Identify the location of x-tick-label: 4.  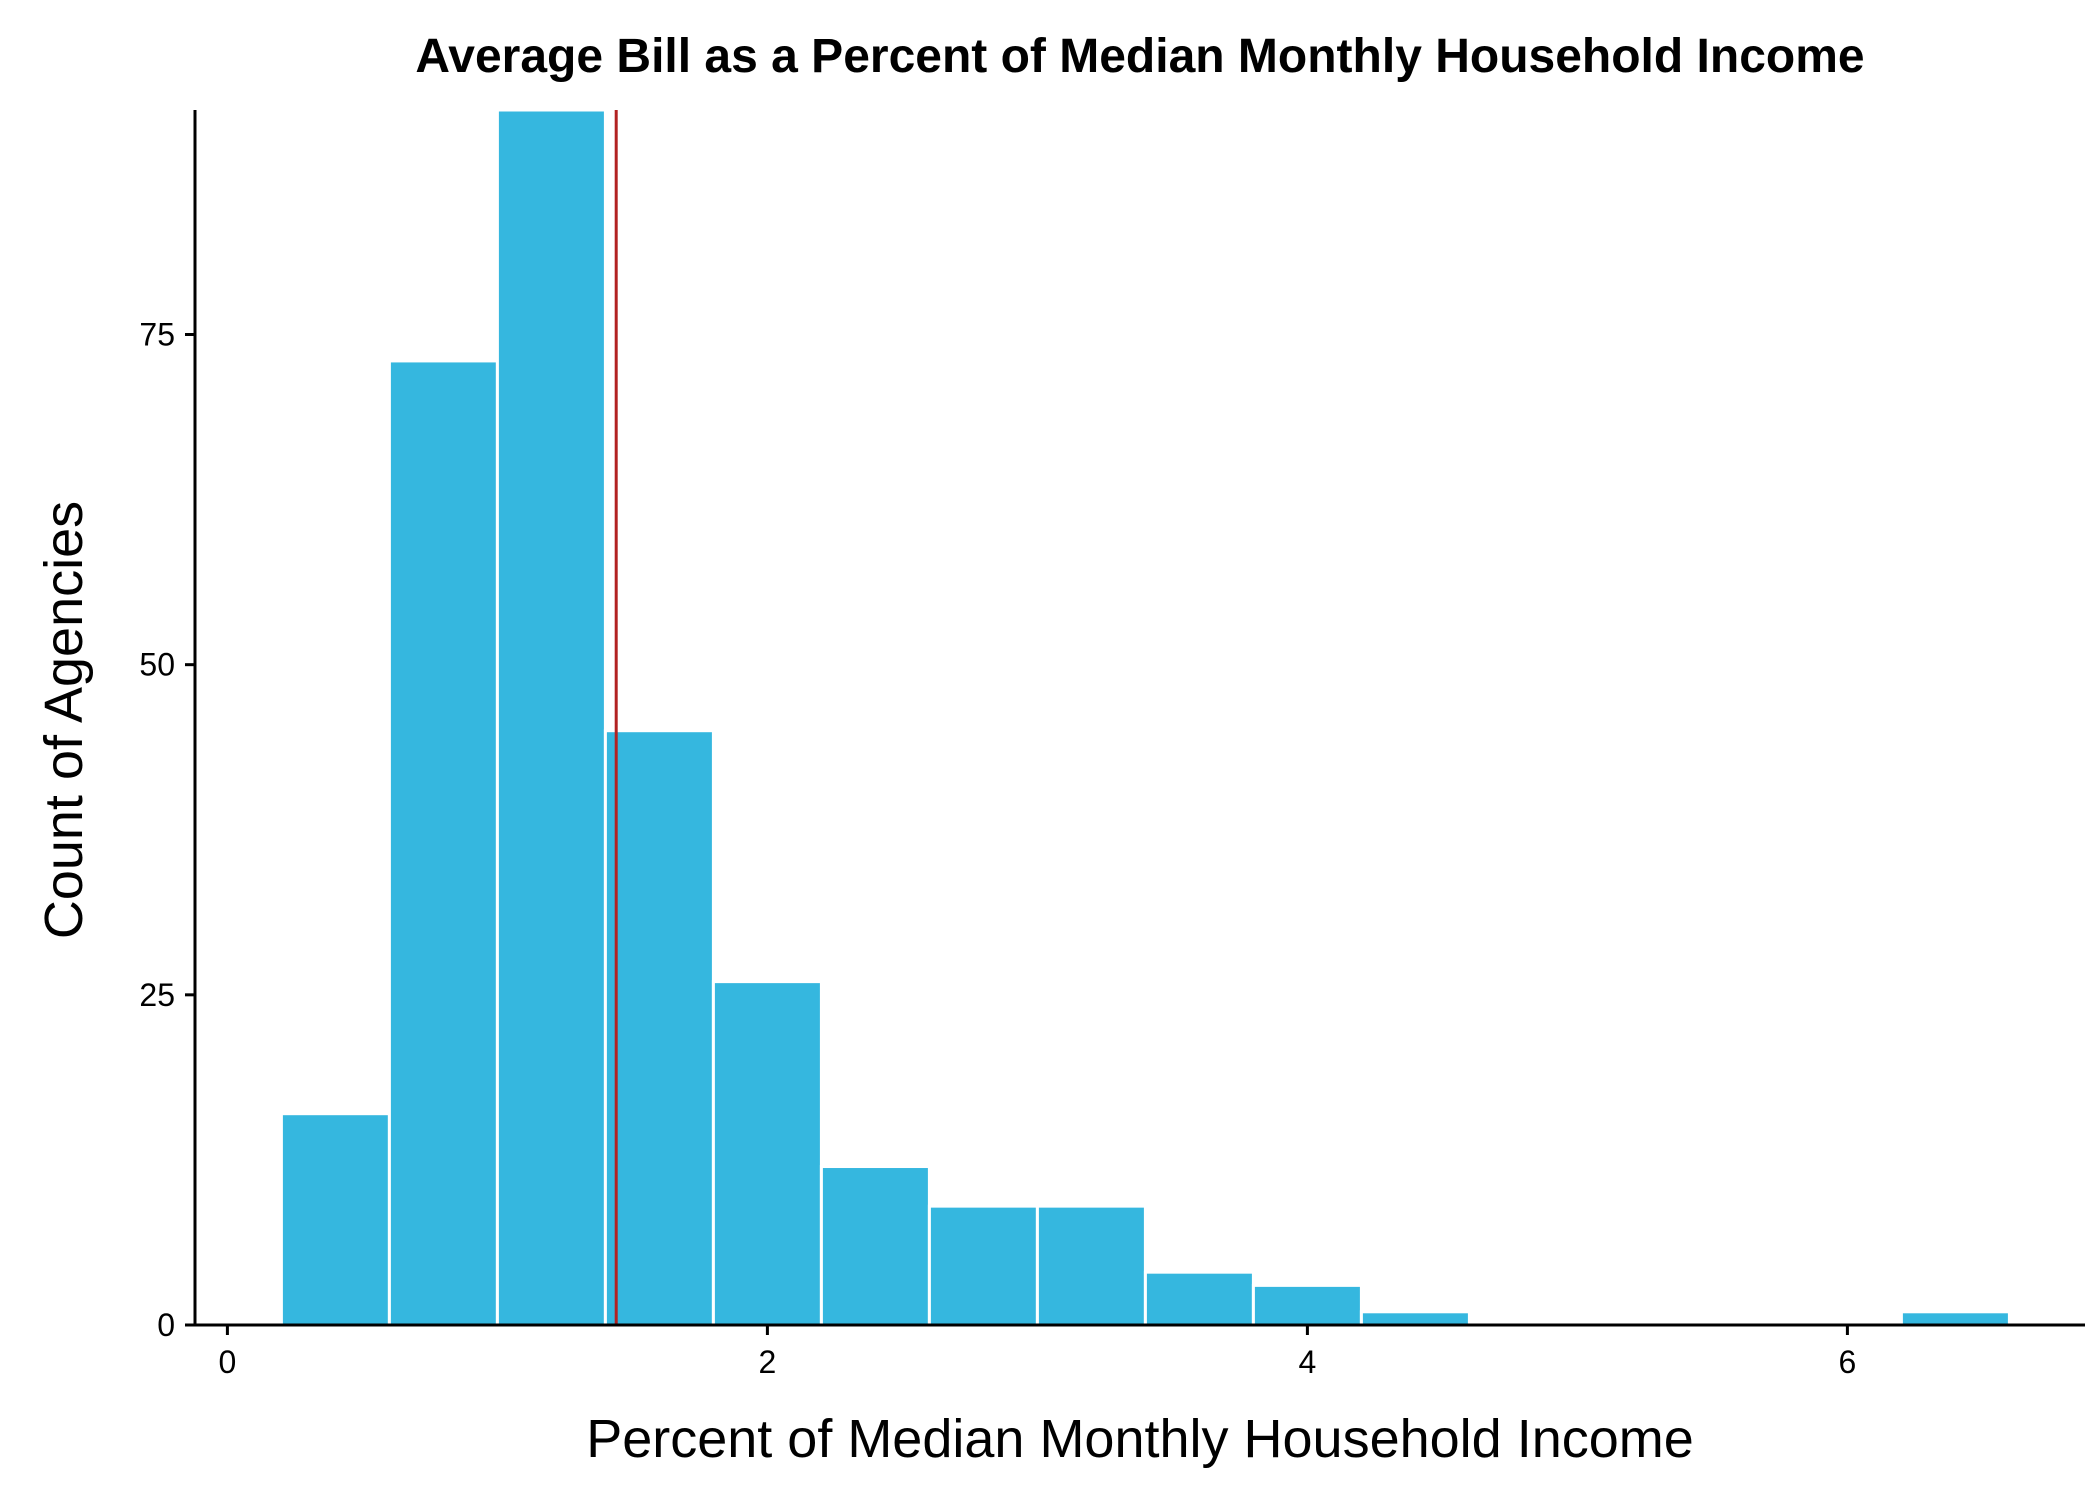
(1308, 1362).